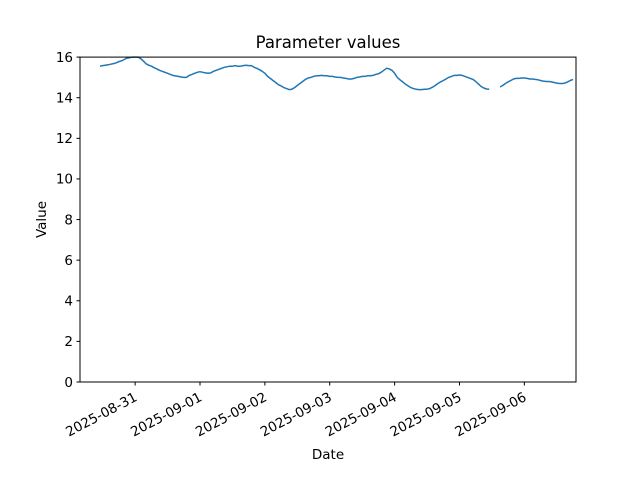 The height and width of the screenshot is (480, 640). What do you see at coordinates (328, 42) in the screenshot?
I see `chart-title: Parameter values` at bounding box center [328, 42].